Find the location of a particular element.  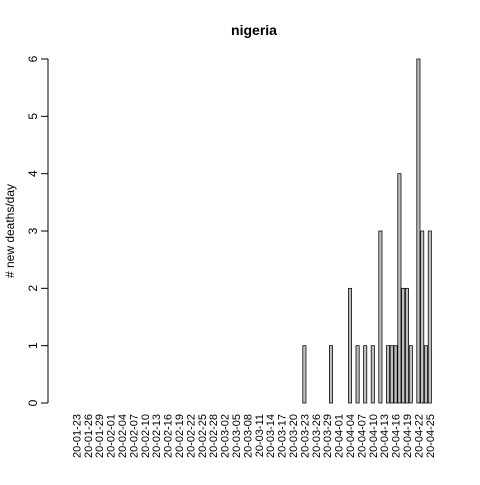

x-tick-label: 20-02-19 is located at coordinates (180, 436).